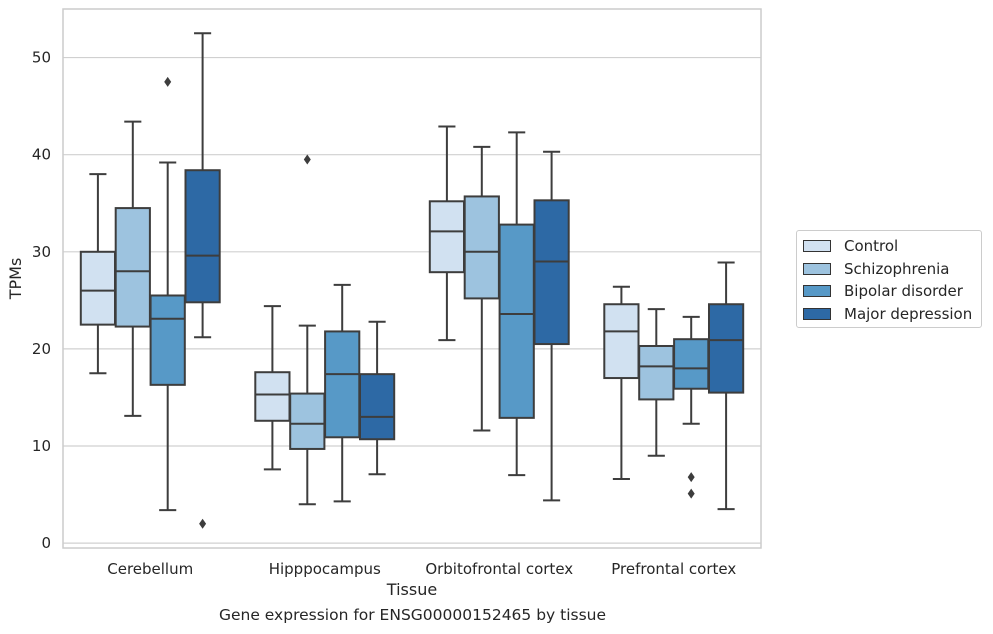 The height and width of the screenshot is (634, 993). I want to click on legend-swatch-control, so click(817, 246).